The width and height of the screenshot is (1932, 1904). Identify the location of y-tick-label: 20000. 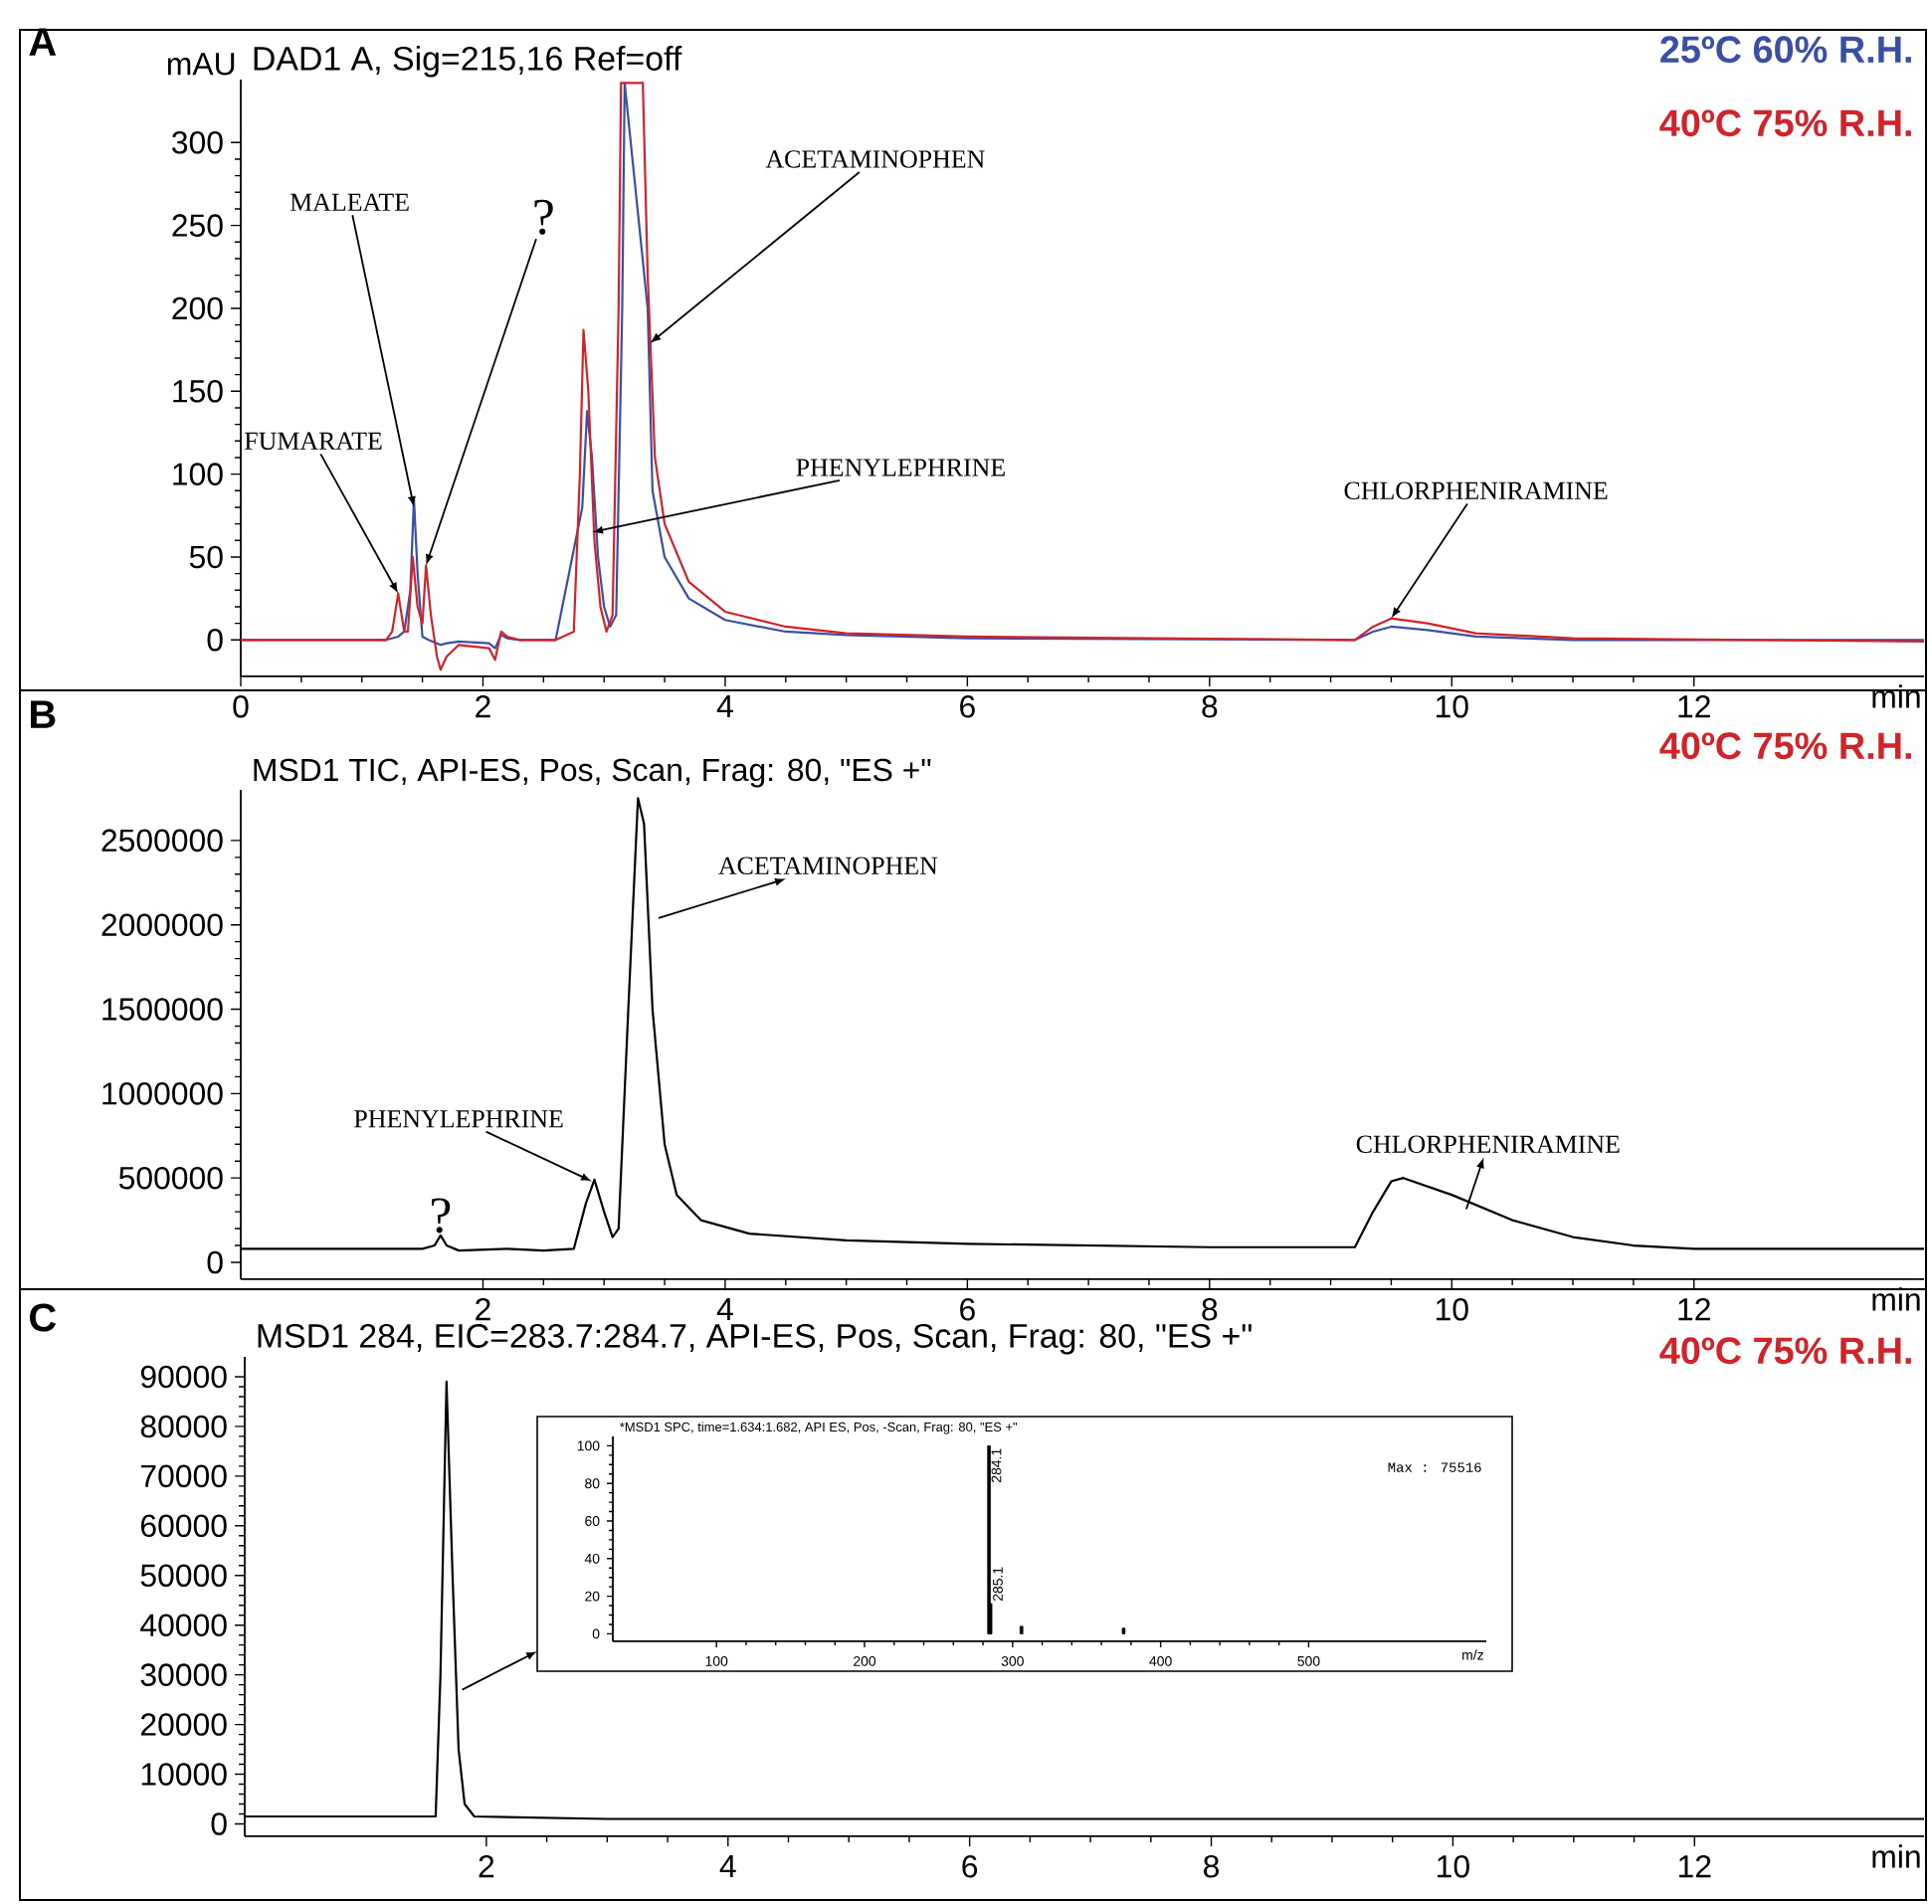
(183, 1724).